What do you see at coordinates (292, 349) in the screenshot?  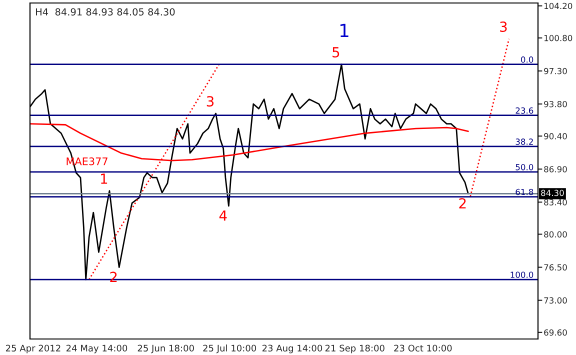 I see `x-tick-label: 23 Aug 14:00` at bounding box center [292, 349].